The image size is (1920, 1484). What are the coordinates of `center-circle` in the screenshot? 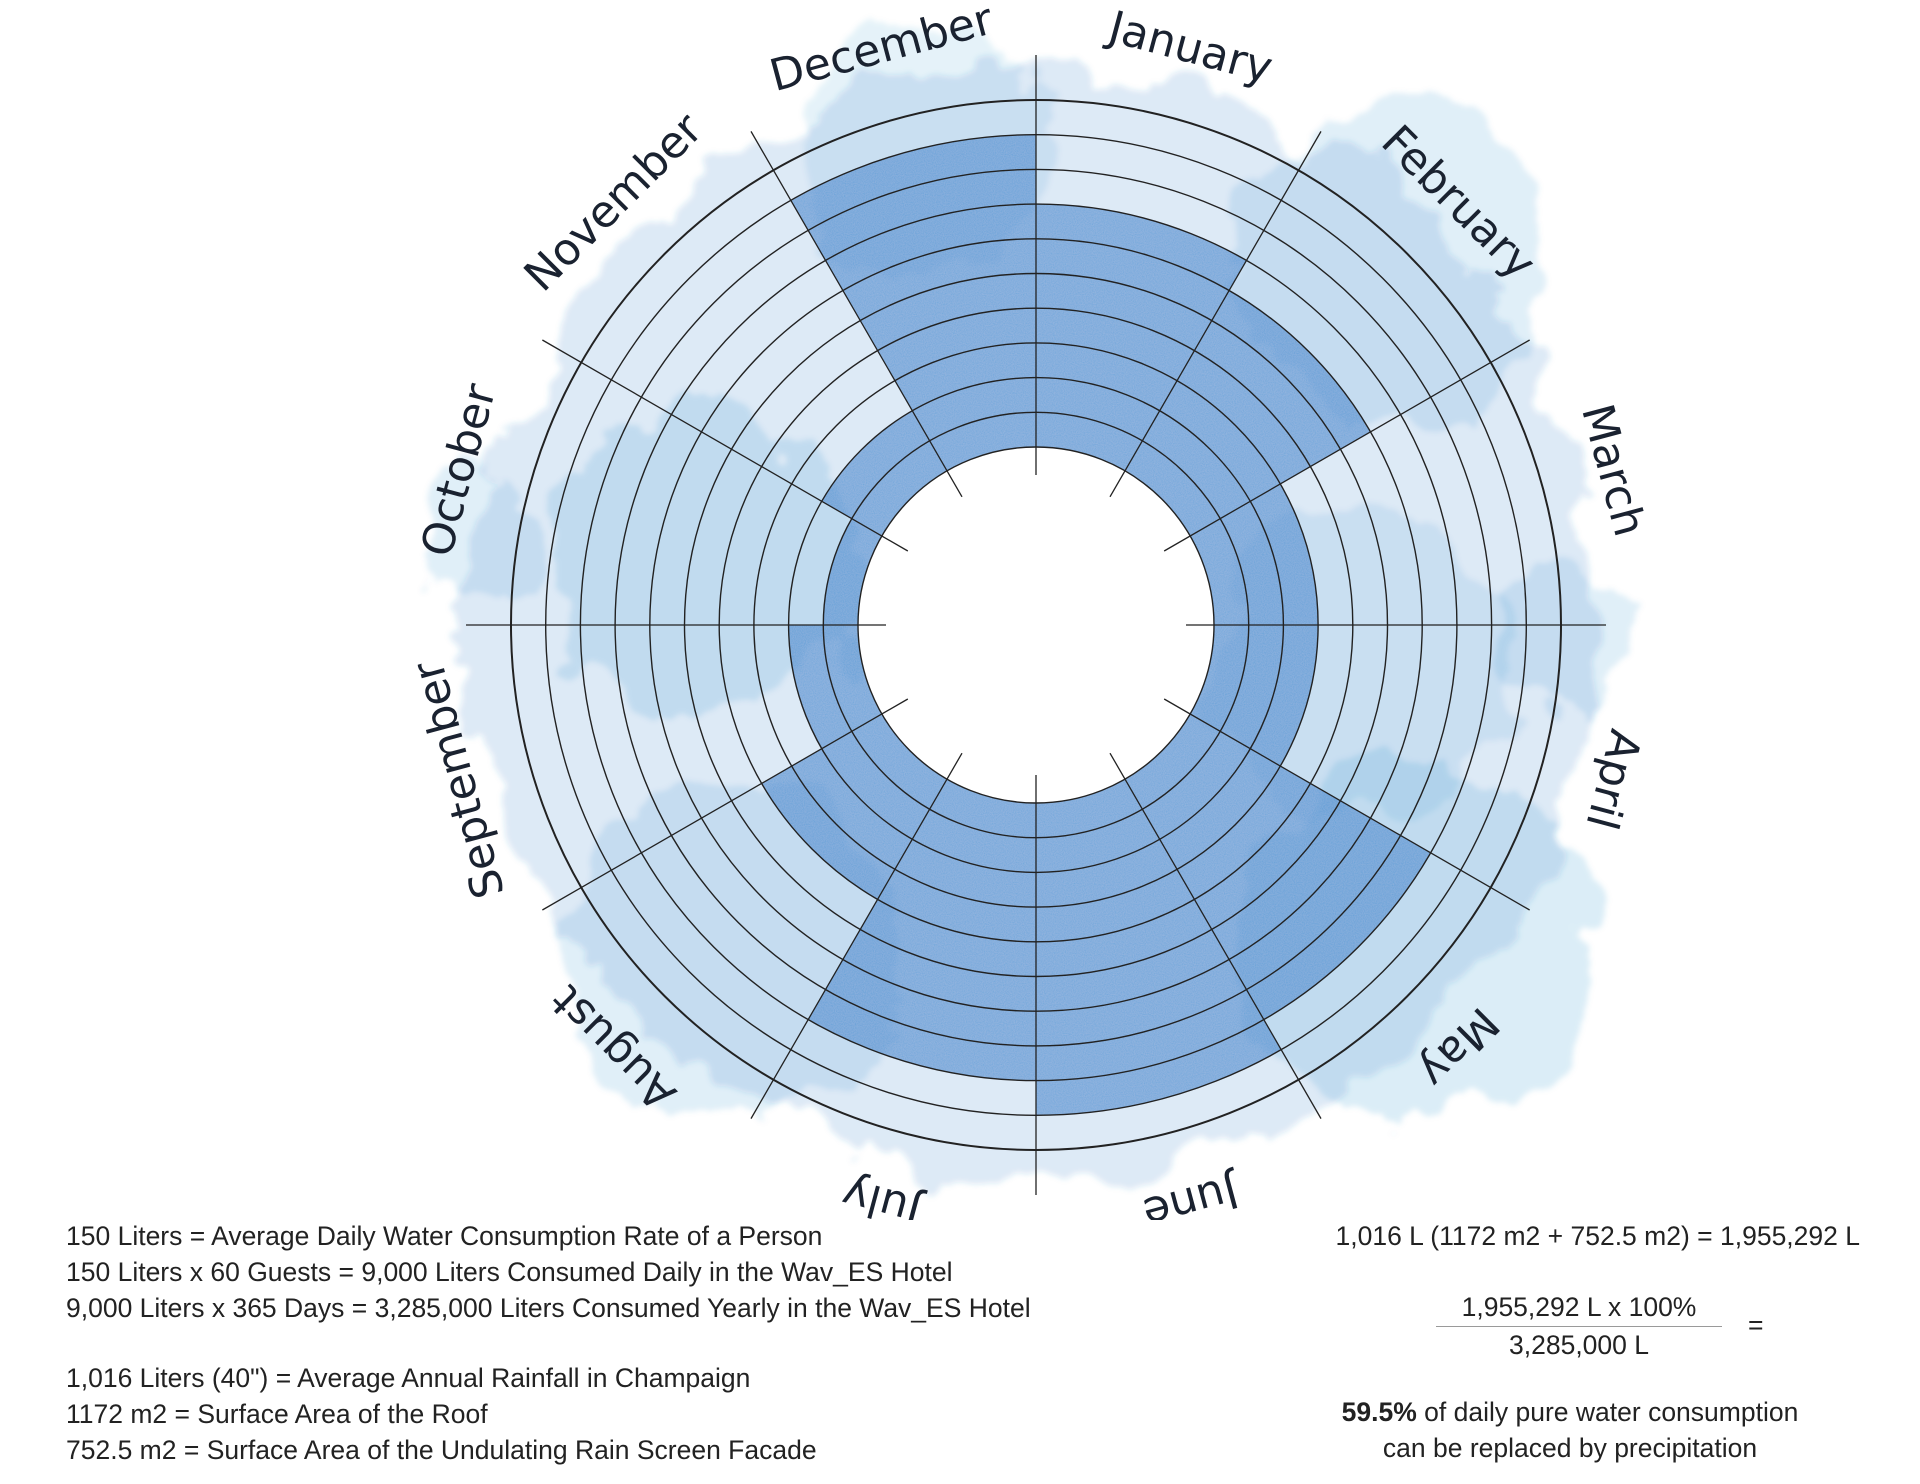 It's located at (1036, 625).